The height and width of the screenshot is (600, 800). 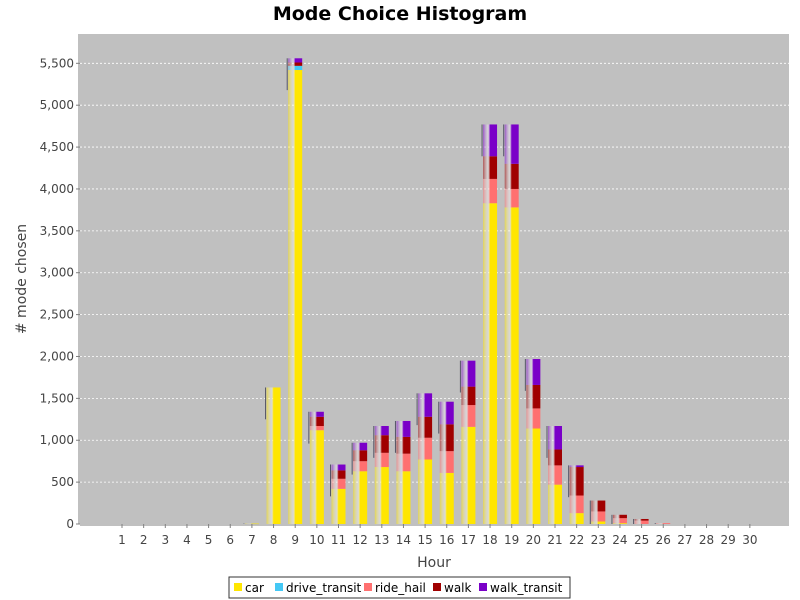 What do you see at coordinates (122, 540) in the screenshot?
I see `x-tick-label: 1` at bounding box center [122, 540].